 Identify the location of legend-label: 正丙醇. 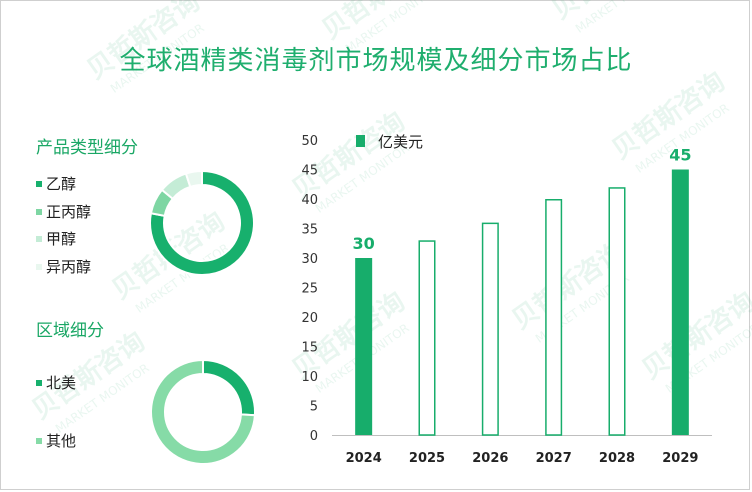
(69, 212).